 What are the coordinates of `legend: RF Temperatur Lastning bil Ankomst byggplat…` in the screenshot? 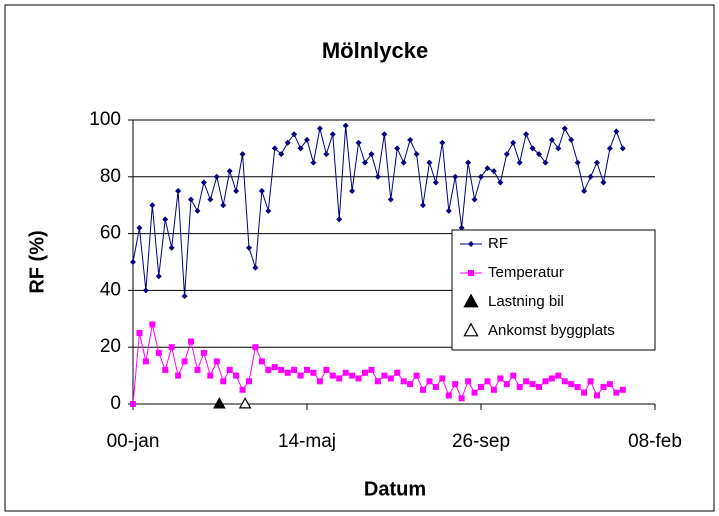 It's located at (553, 290).